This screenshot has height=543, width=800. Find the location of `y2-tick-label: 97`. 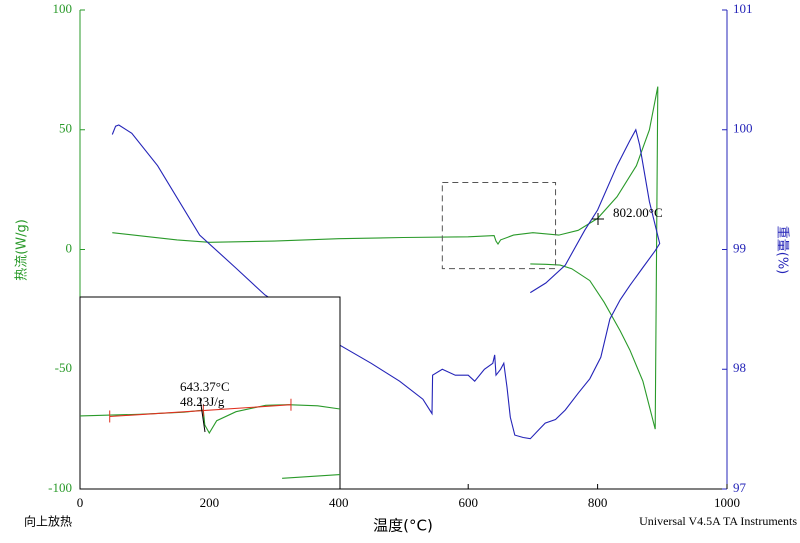

y2-tick-label: 97 is located at coordinates (740, 487).